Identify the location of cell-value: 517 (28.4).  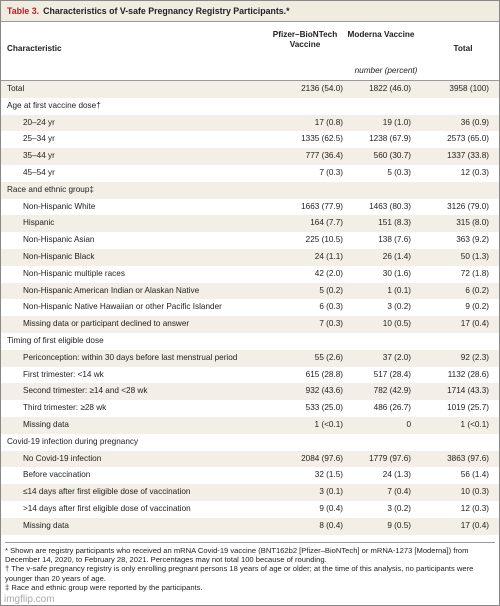
(392, 374).